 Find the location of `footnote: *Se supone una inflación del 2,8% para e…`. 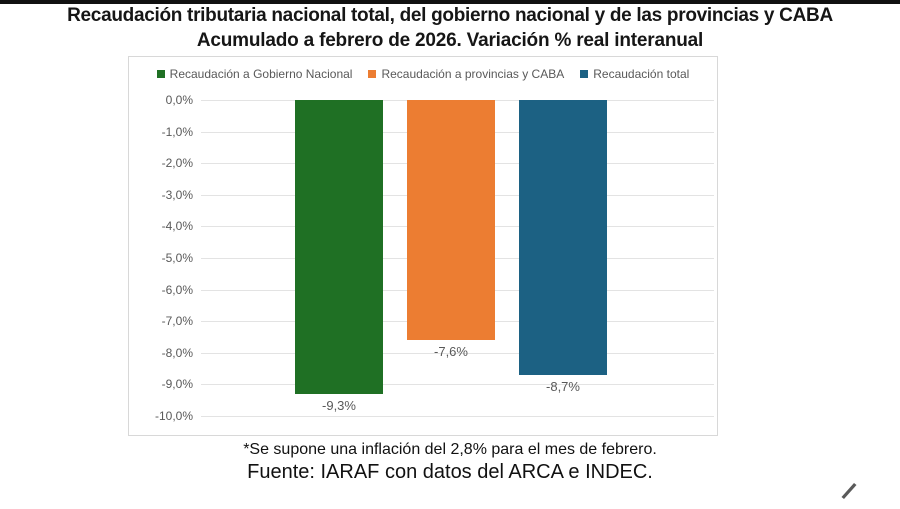

footnote: *Se supone una inflación del 2,8% para e… is located at coordinates (450, 449).